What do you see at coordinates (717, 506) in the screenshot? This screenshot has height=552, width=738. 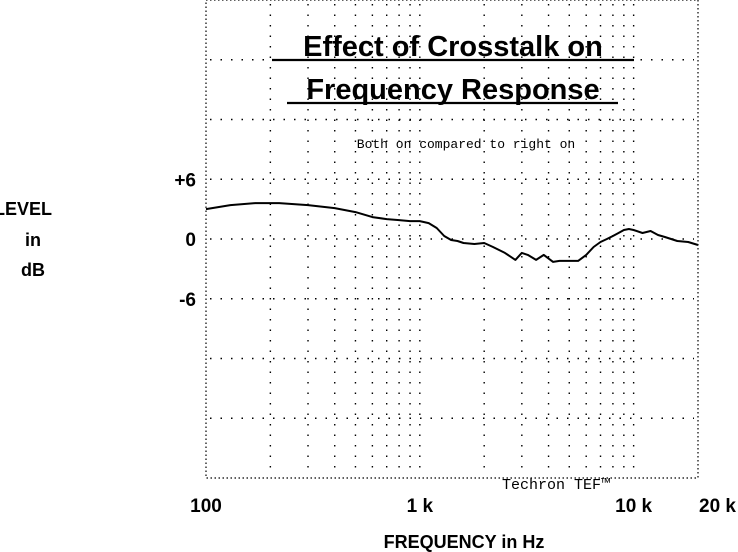 I see `x-tick-label-3: 20 k` at bounding box center [717, 506].